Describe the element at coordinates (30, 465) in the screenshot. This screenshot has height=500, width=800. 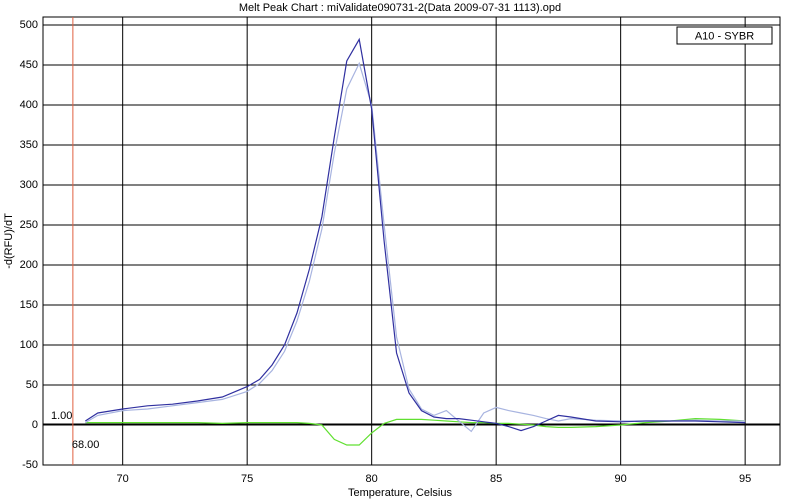
I see `y-tick-label: -50` at that location.